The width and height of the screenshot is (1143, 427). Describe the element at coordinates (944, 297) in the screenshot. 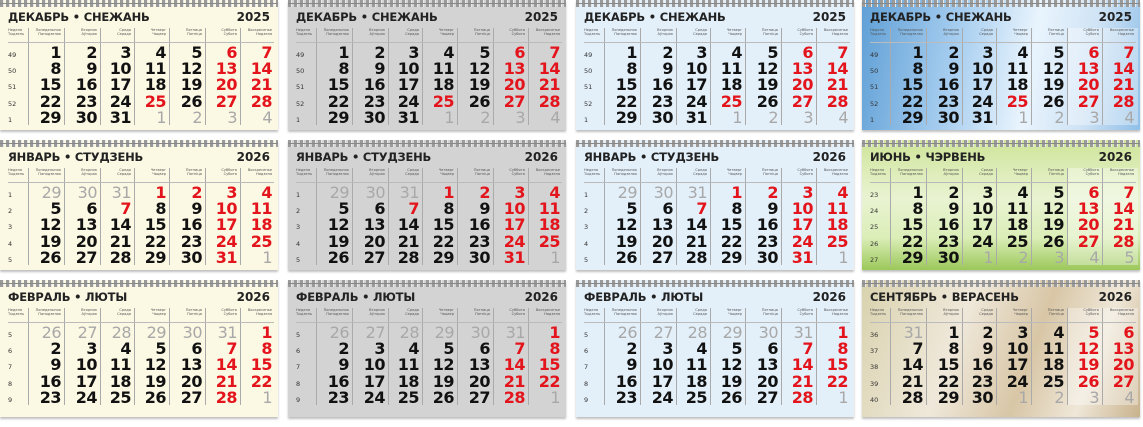

I see `month-title: СЕНТЯБРЬ • ВЕРАСЕНЬ` at that location.